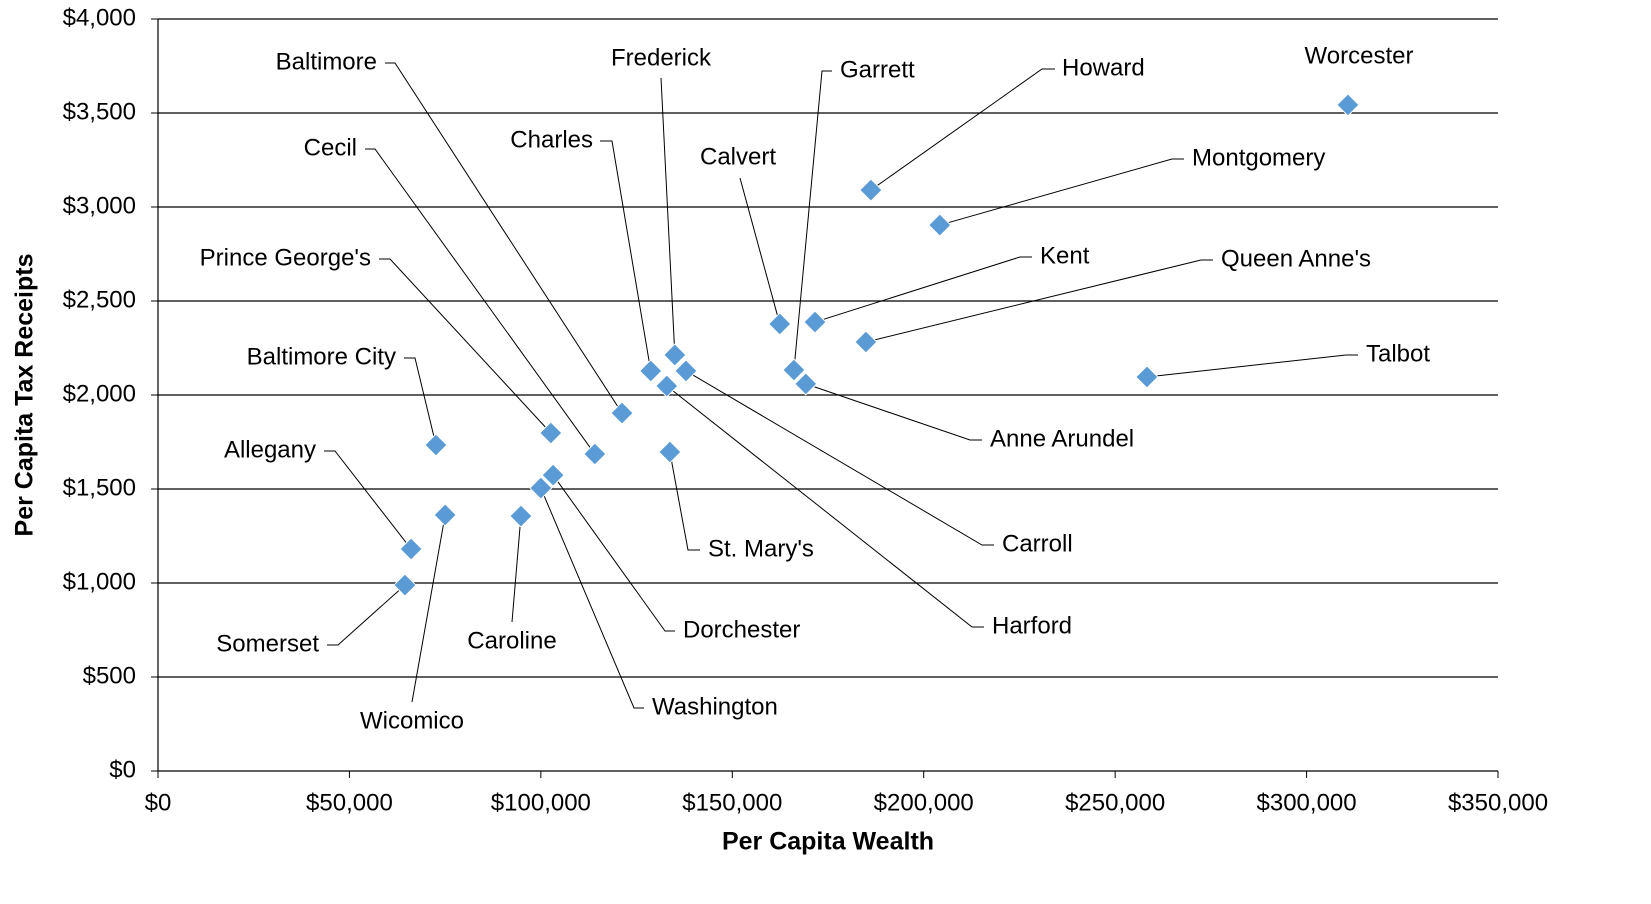 The image size is (1651, 904). Describe the element at coordinates (99, 487) in the screenshot. I see `y-tick-label: $1,500` at that location.